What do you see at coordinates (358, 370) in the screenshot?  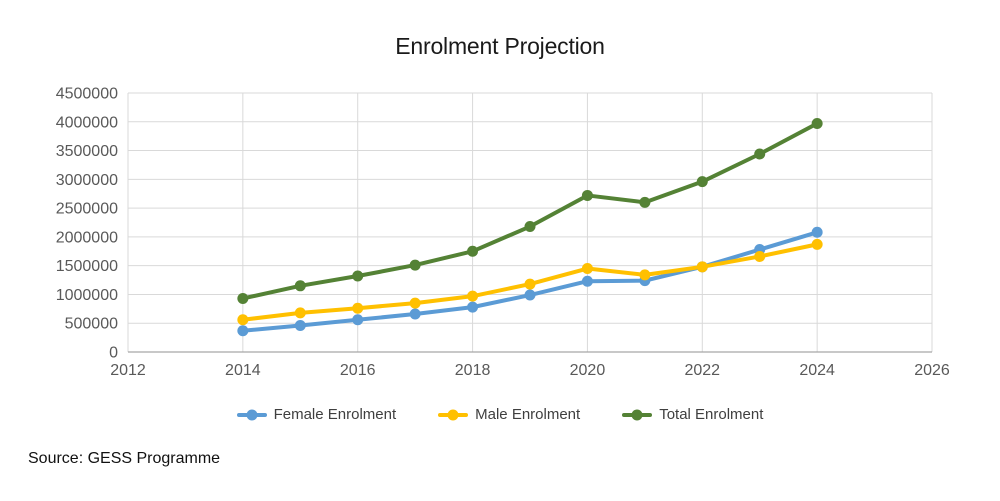 I see `x-tick-label: 2016` at bounding box center [358, 370].